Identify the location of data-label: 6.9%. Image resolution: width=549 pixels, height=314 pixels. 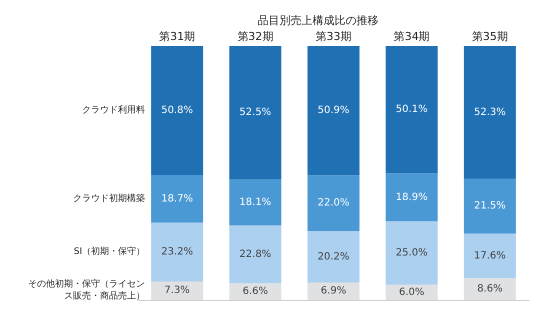
(333, 291).